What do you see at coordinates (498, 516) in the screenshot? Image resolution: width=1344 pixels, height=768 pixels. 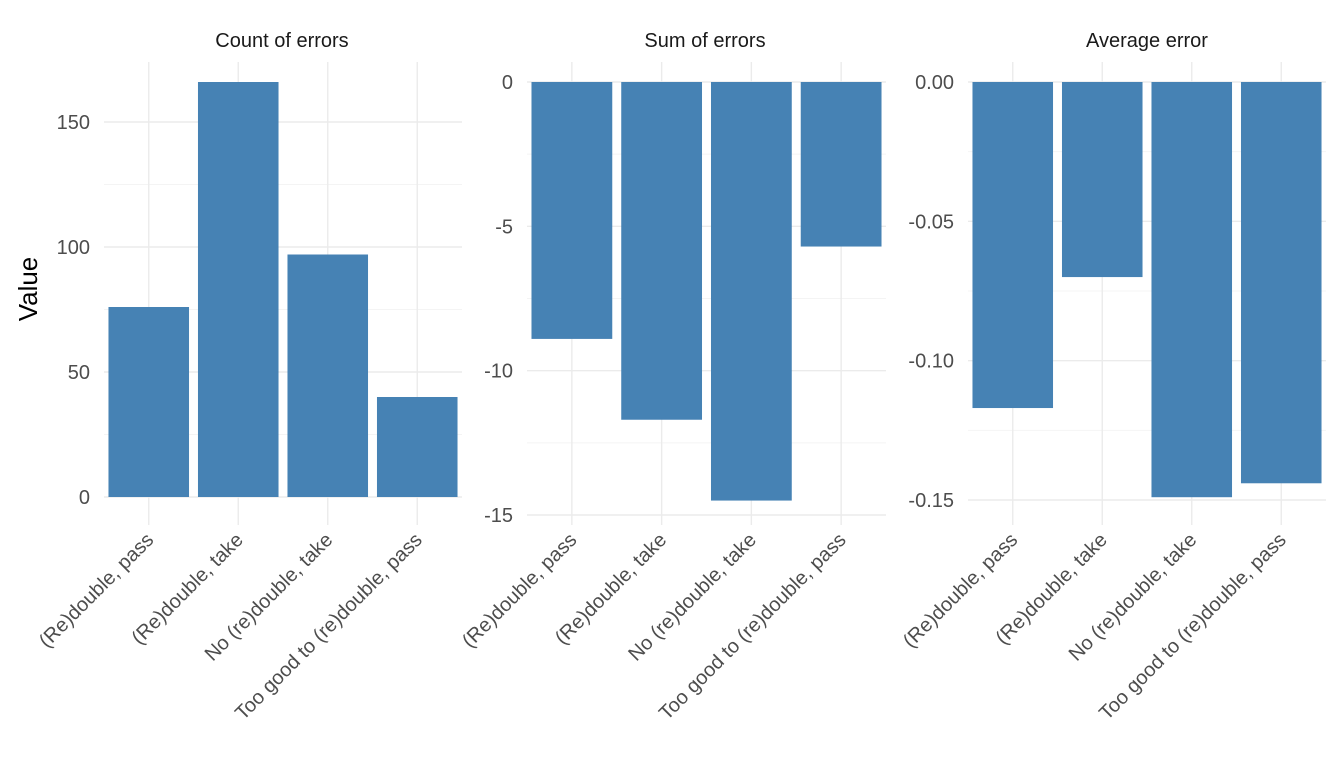 I see `y-tick-label: -15` at bounding box center [498, 516].